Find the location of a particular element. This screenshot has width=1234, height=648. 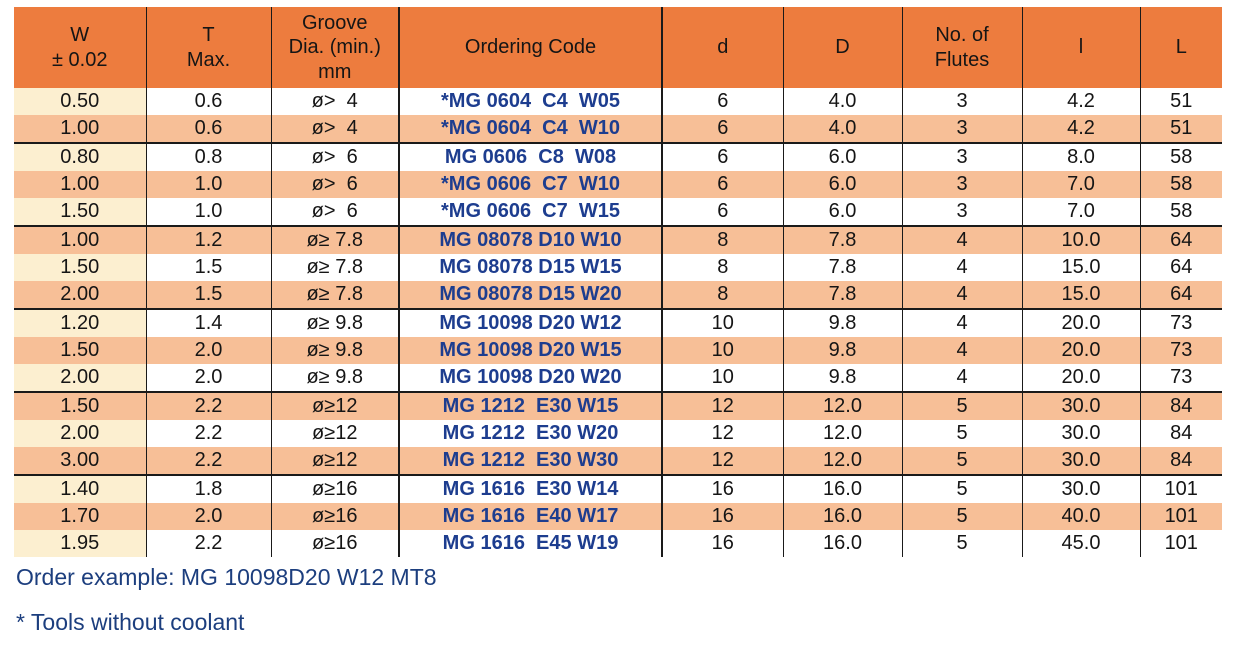

column-header-cut-length: l is located at coordinates (1081, 47).